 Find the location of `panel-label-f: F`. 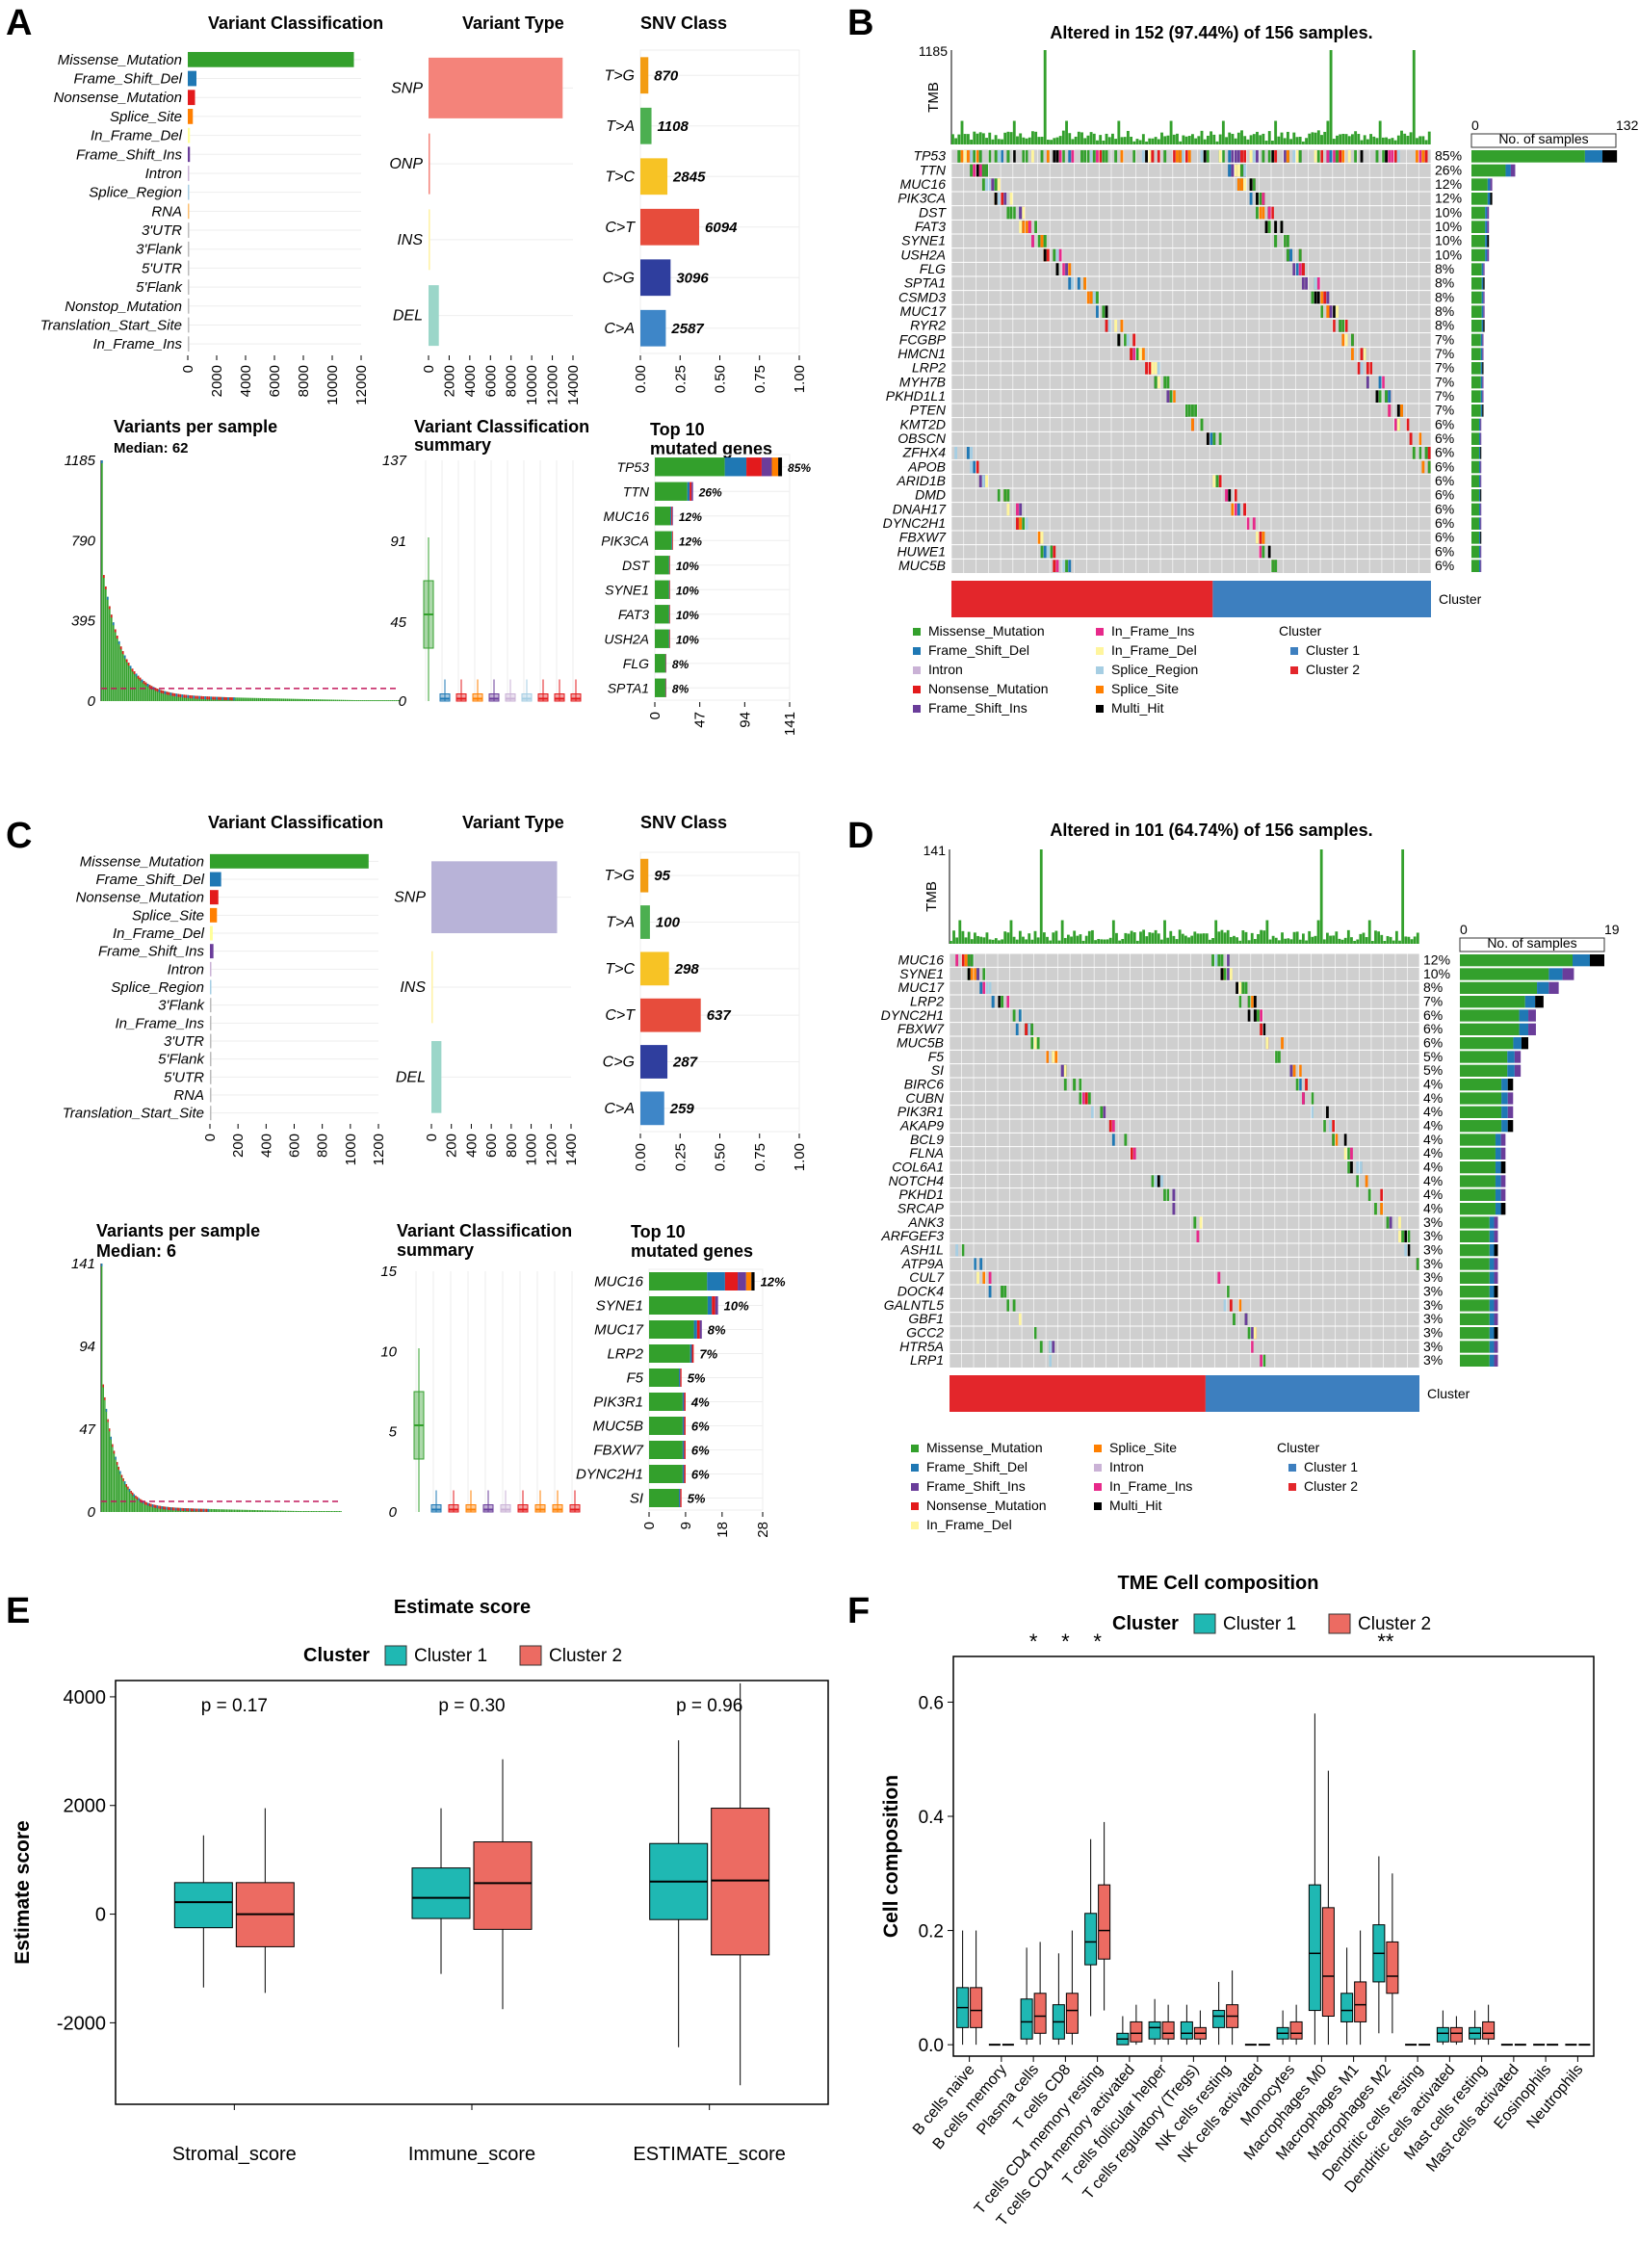

panel-label-f: F is located at coordinates (858, 1611).